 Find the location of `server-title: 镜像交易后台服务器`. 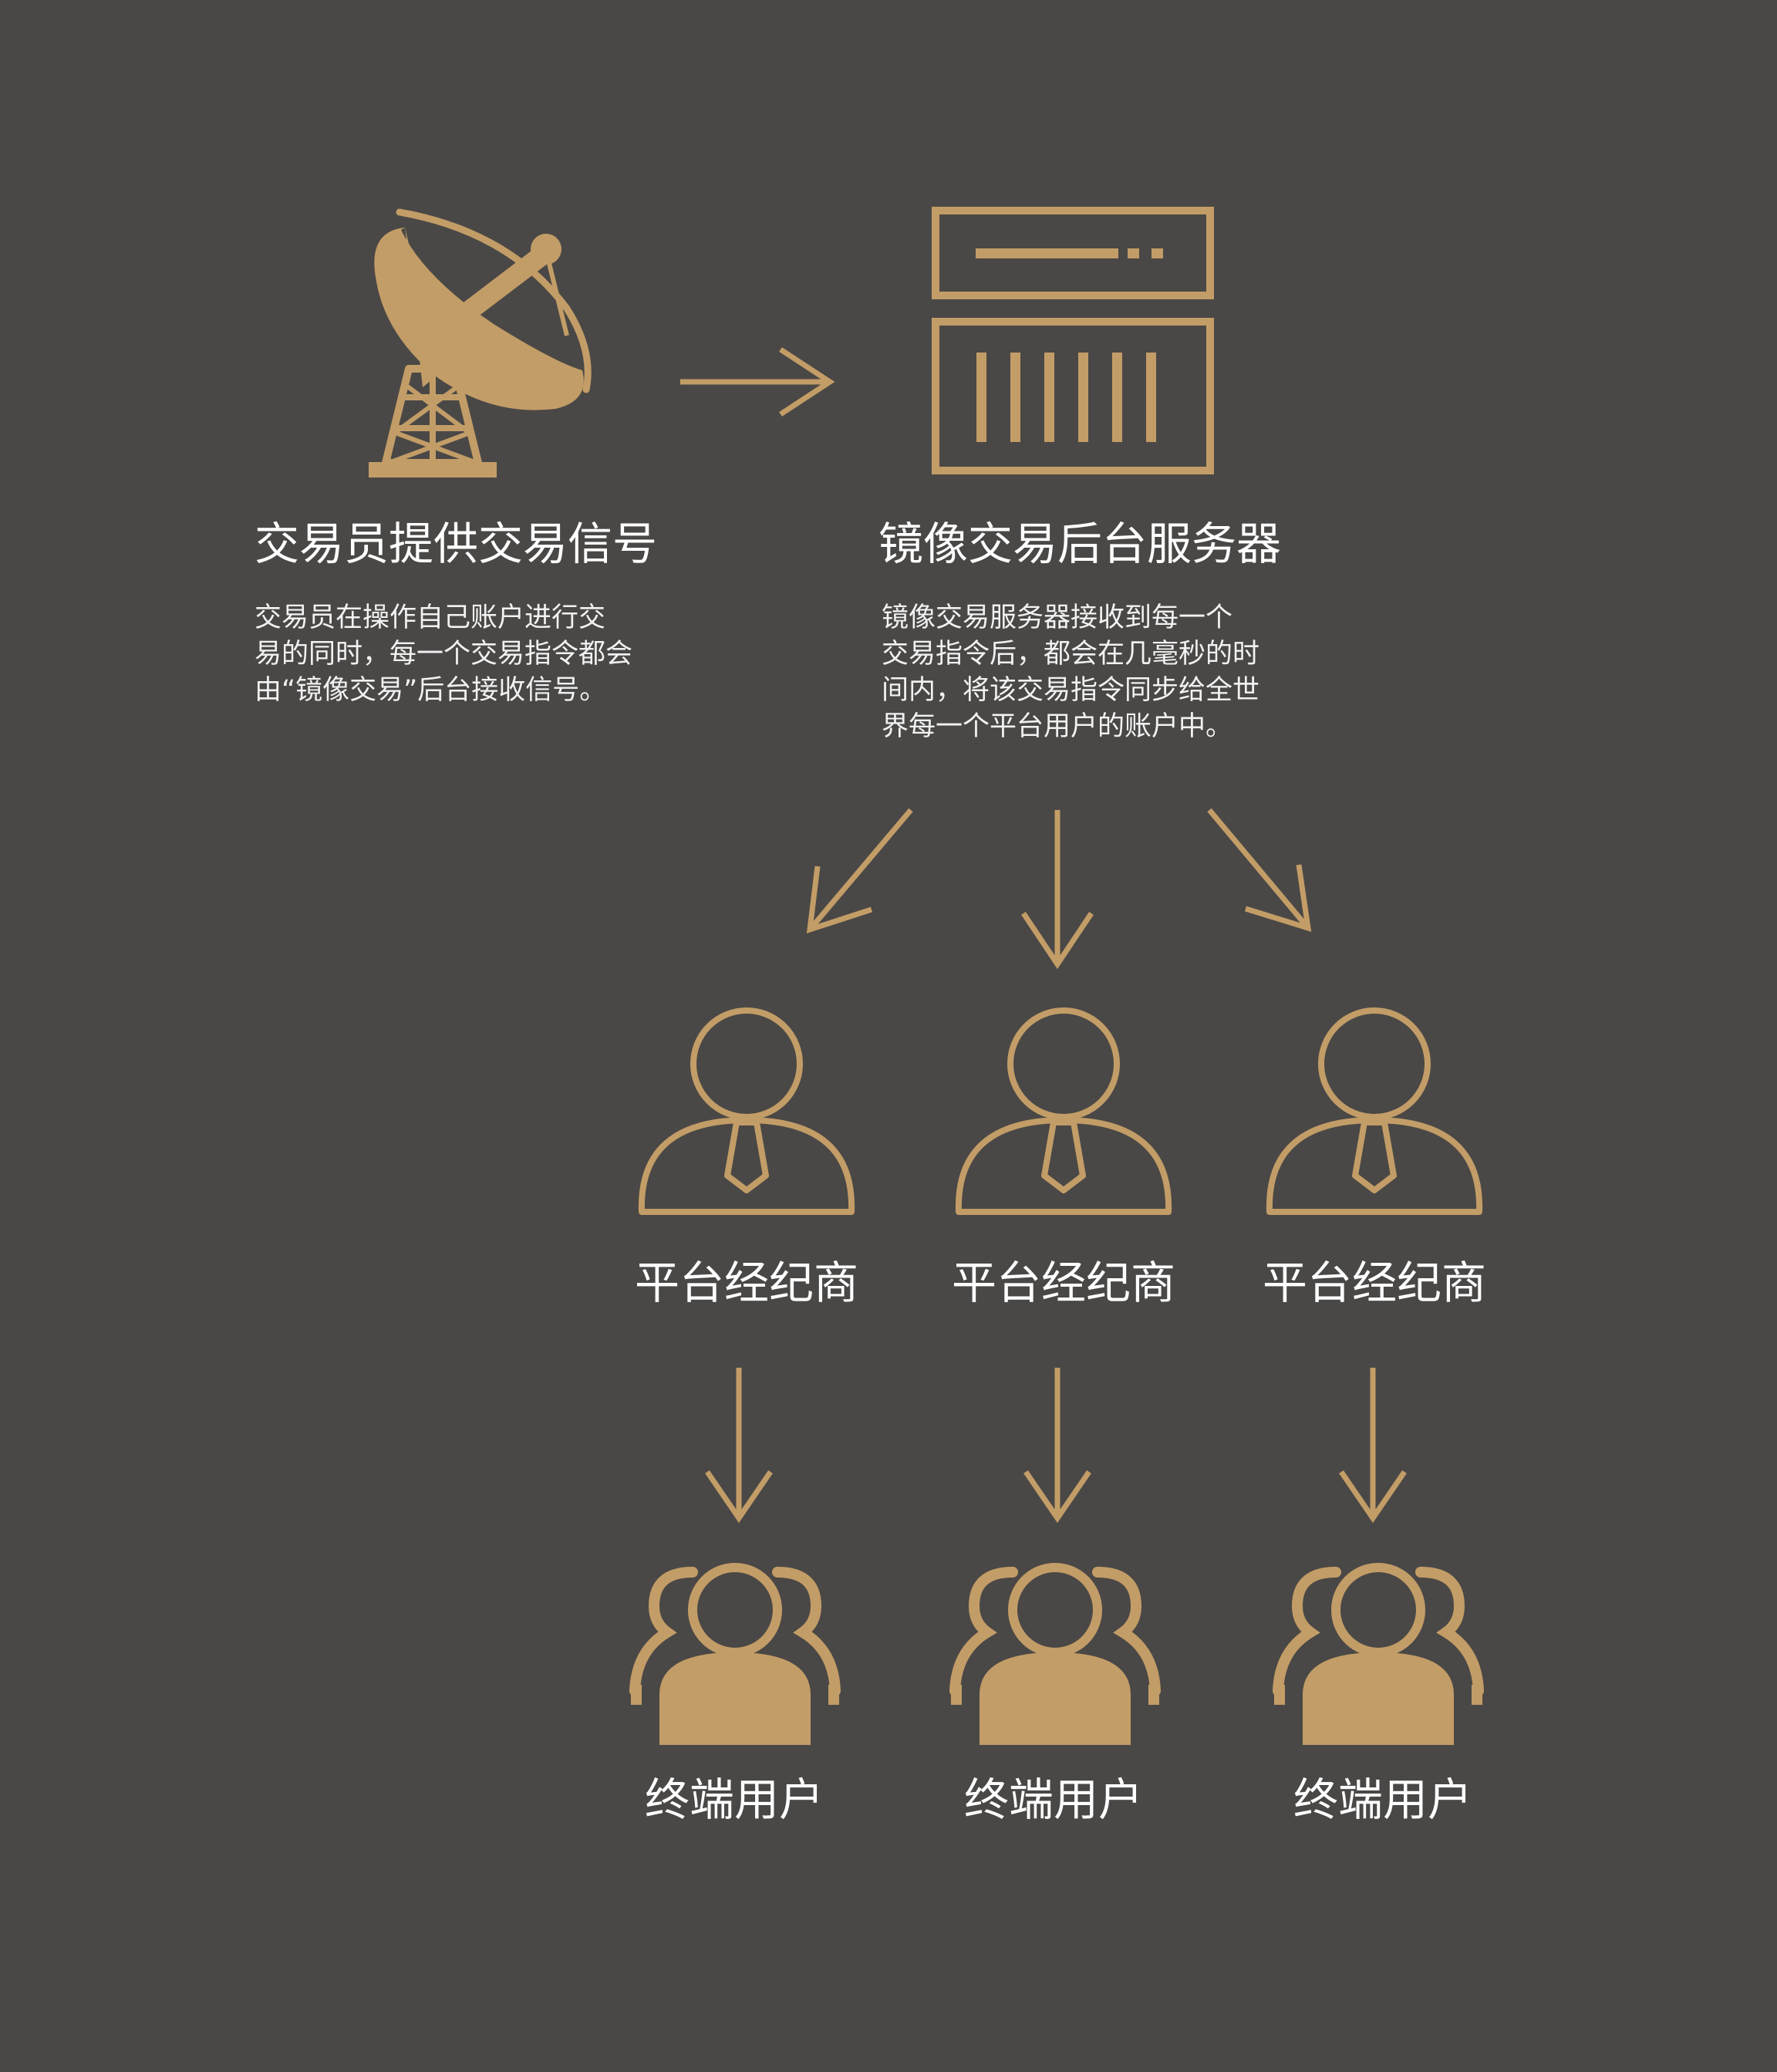

server-title: 镜像交易后台服务器 is located at coordinates (1080, 544).